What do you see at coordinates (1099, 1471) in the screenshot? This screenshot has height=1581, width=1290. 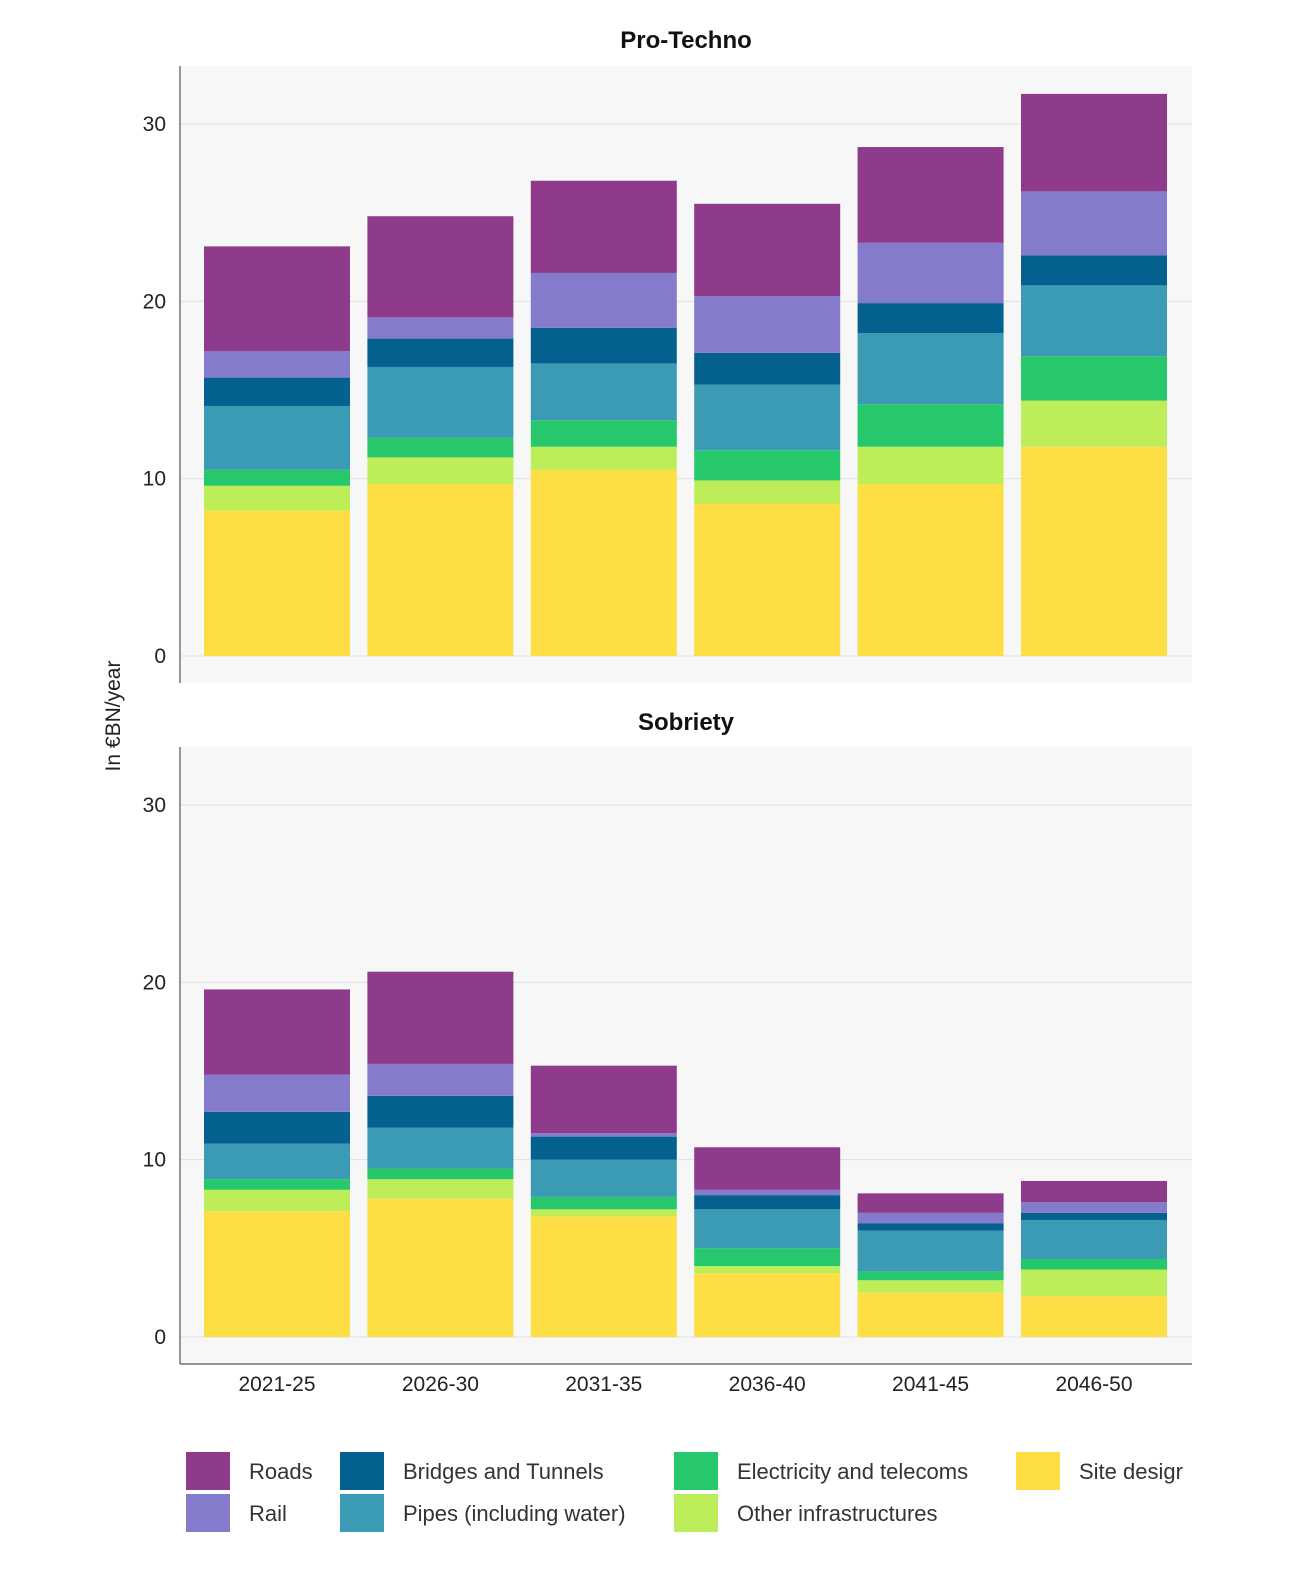 I see `legend-item: Site desigr` at bounding box center [1099, 1471].